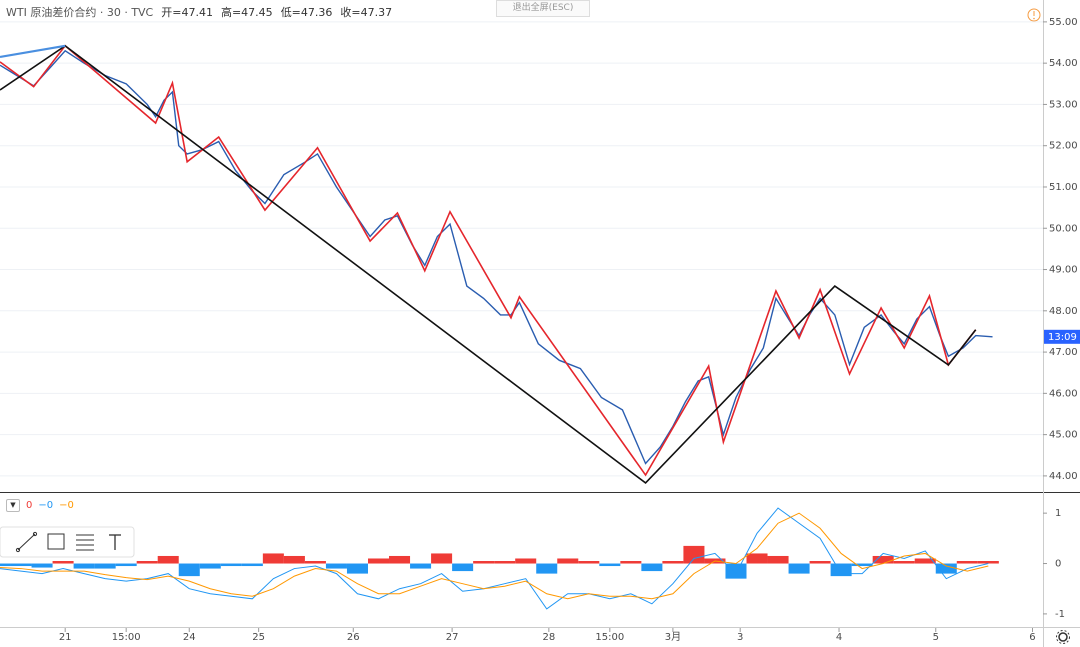 The width and height of the screenshot is (1080, 647). What do you see at coordinates (1032, 637) in the screenshot?
I see `x-tick-label: 6` at bounding box center [1032, 637].